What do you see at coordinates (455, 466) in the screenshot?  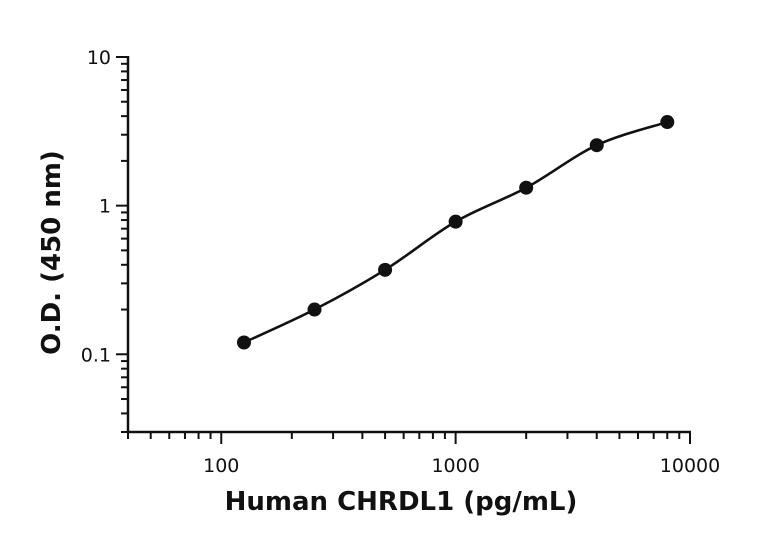 I see `x-tick-label: 1000` at bounding box center [455, 466].